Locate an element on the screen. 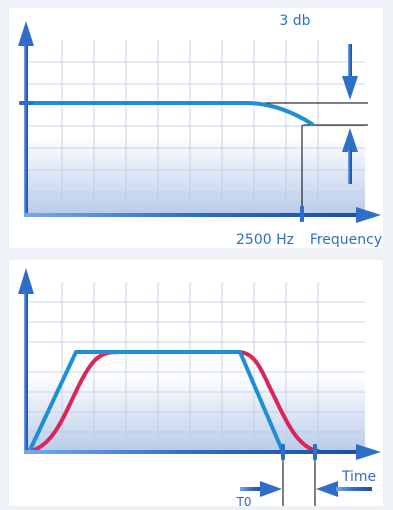  delay-arrow-left is located at coordinates (344, 489).